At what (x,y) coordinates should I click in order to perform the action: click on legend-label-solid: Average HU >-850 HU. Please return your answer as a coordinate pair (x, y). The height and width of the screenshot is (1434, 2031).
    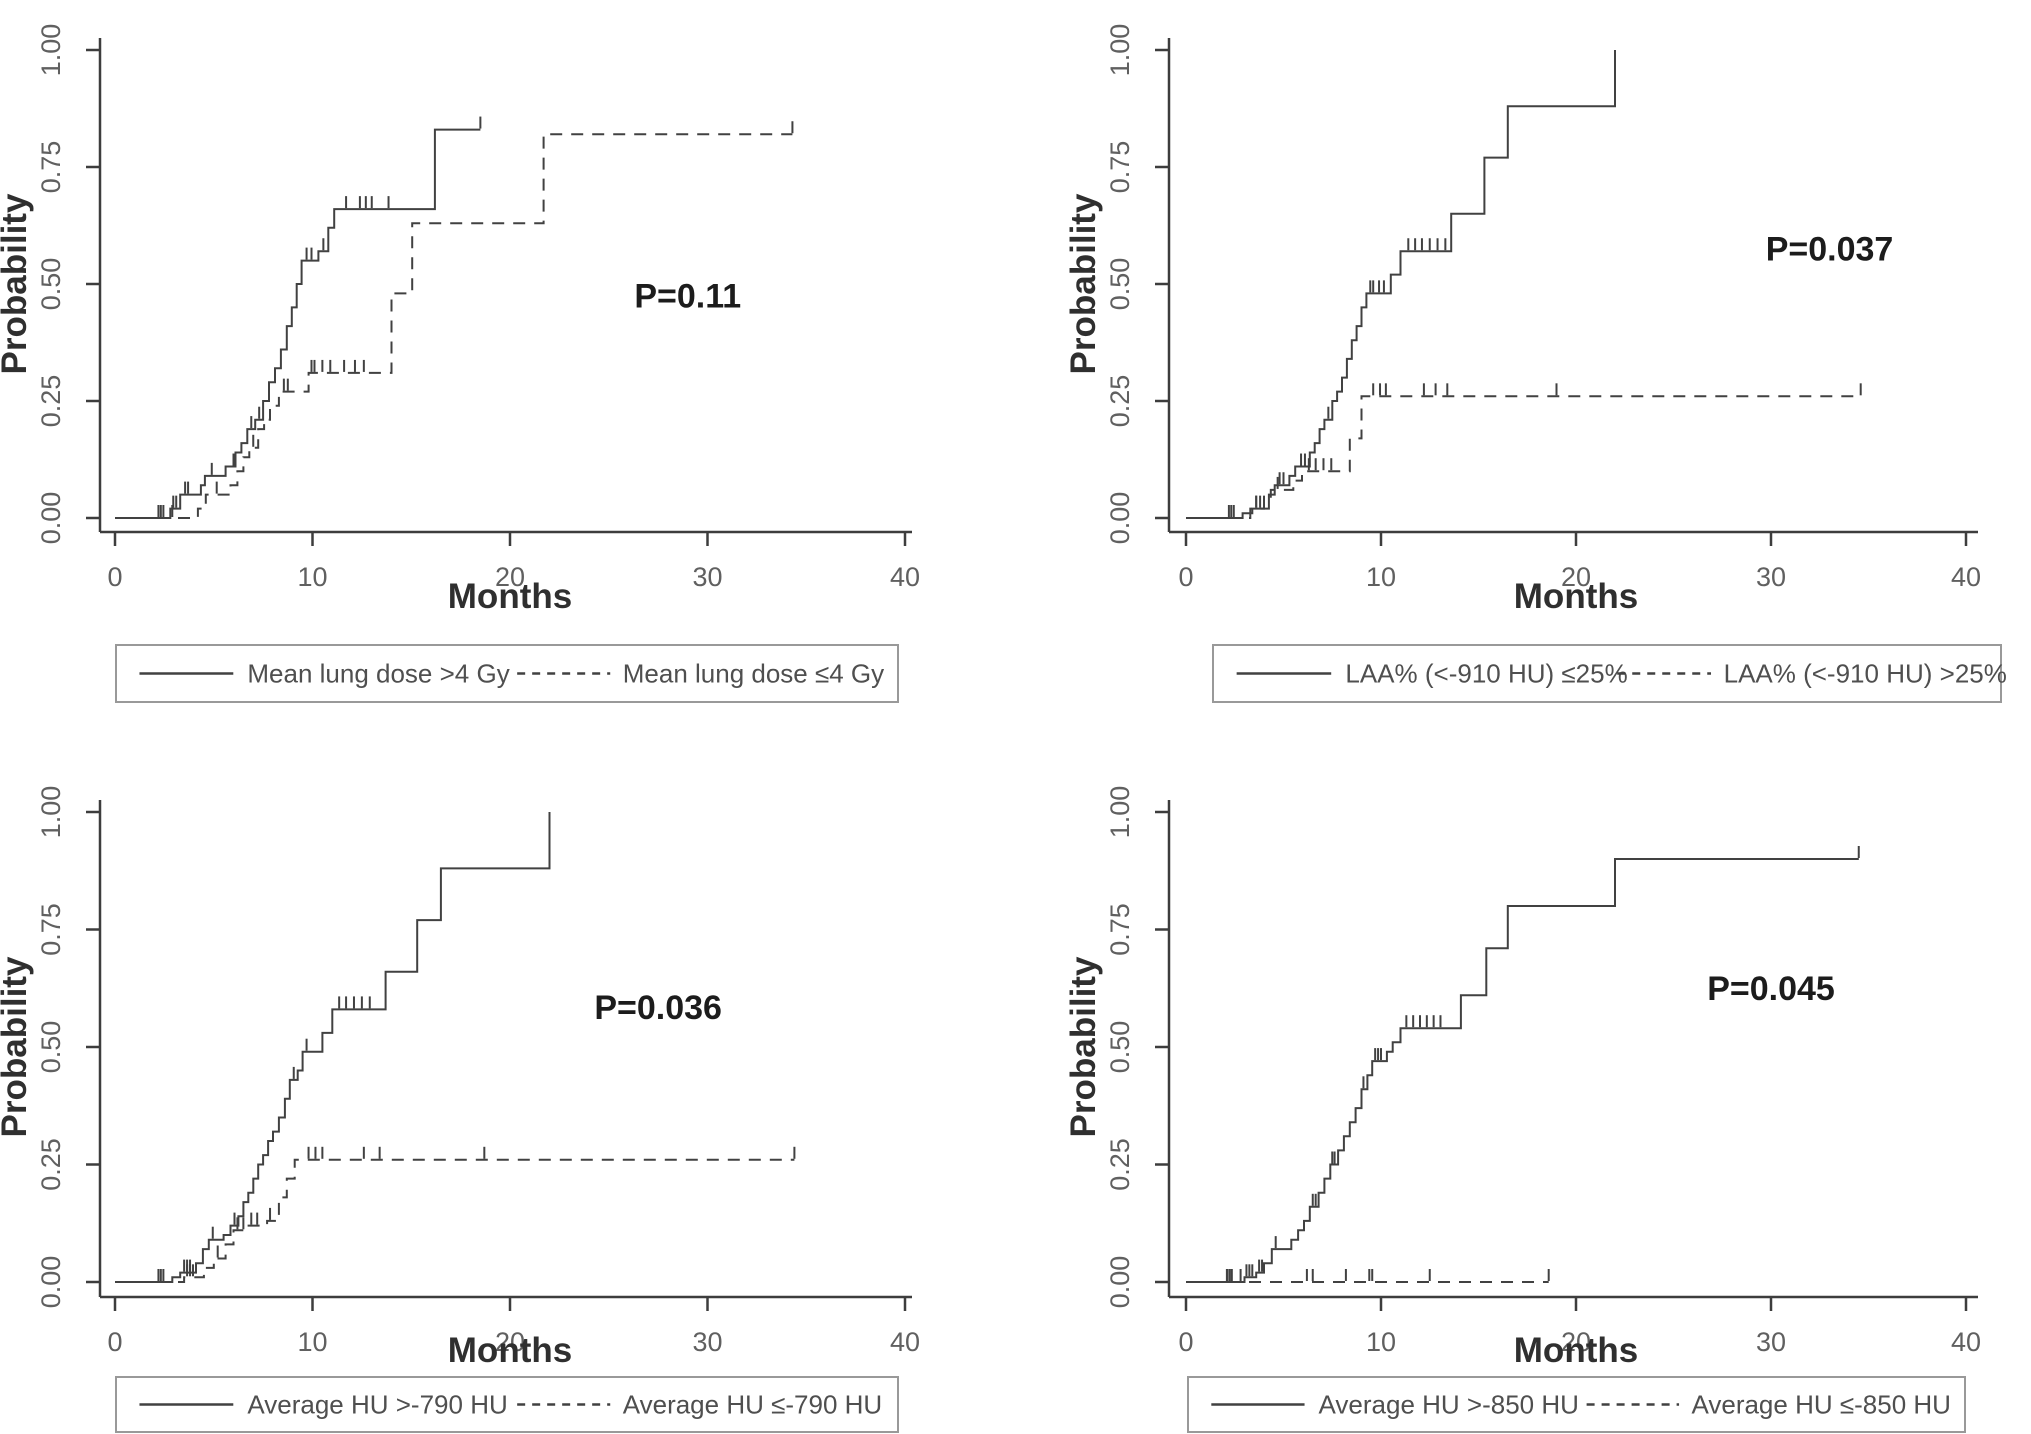
    Looking at the image, I should click on (1449, 1405).